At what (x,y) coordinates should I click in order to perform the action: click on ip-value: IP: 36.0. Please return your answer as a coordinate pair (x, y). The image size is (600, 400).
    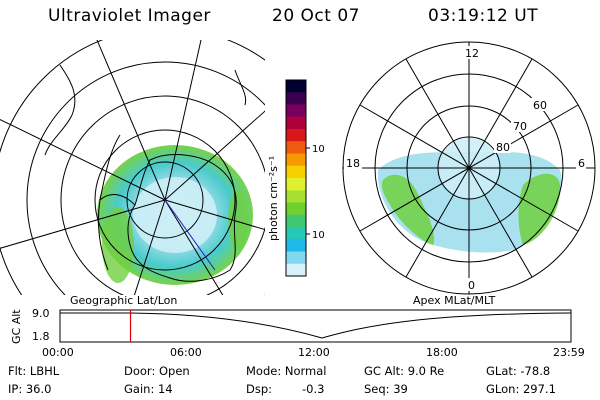
    Looking at the image, I should click on (30, 389).